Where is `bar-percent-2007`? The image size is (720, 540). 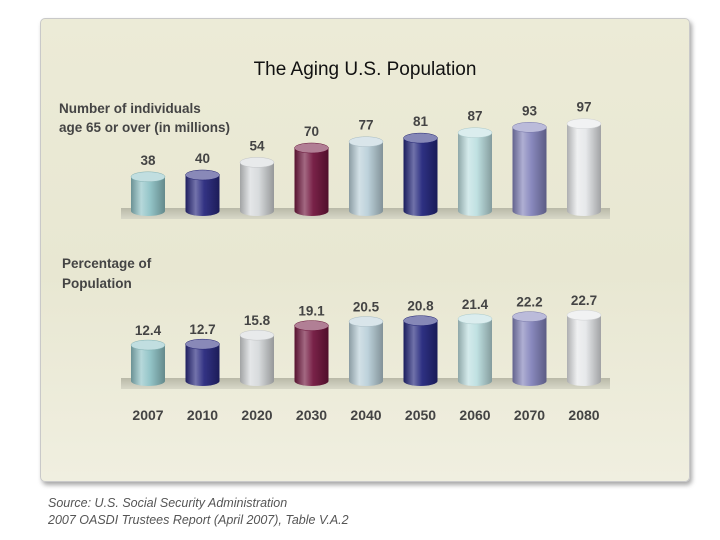
bar-percent-2007 is located at coordinates (148, 362).